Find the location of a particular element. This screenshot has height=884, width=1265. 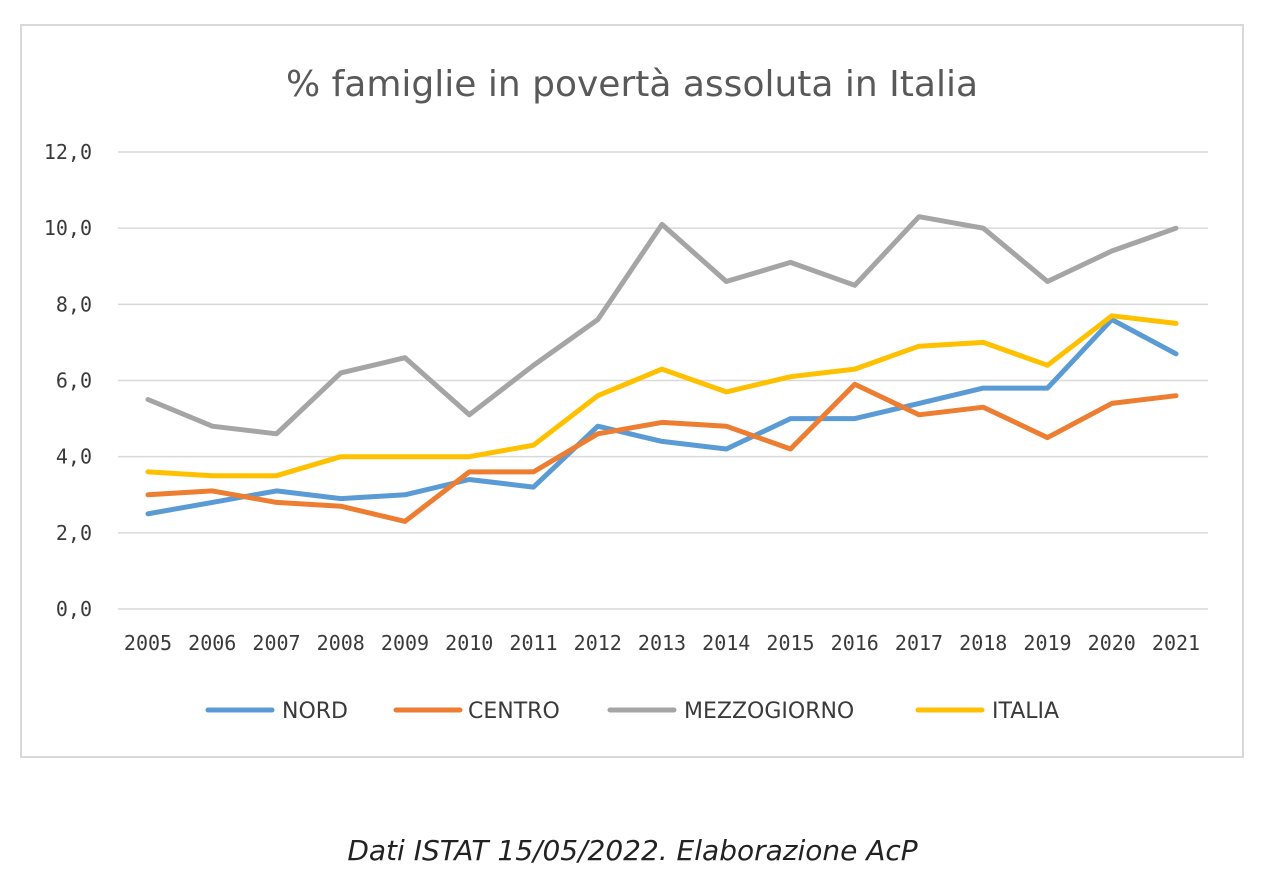

x-tick-label: 2020 is located at coordinates (1112, 643).